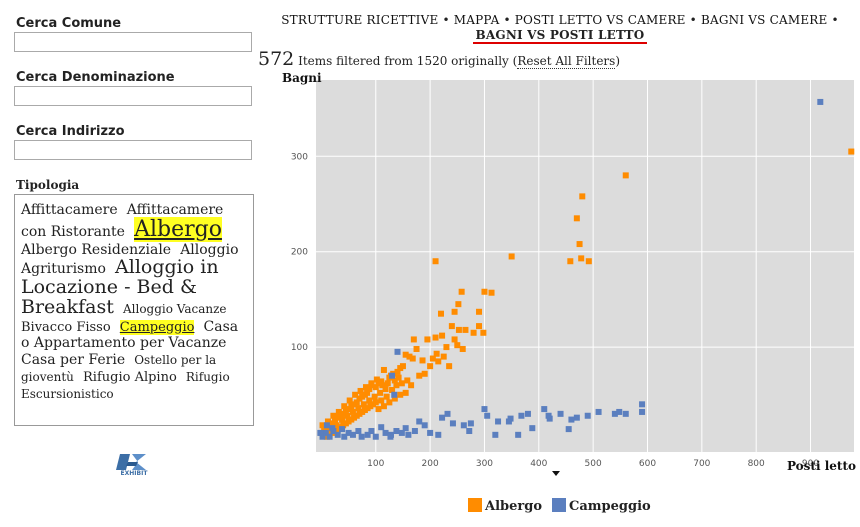 The image size is (860, 527). What do you see at coordinates (476, 20) in the screenshot?
I see `tab-mappa: MAPPA` at bounding box center [476, 20].